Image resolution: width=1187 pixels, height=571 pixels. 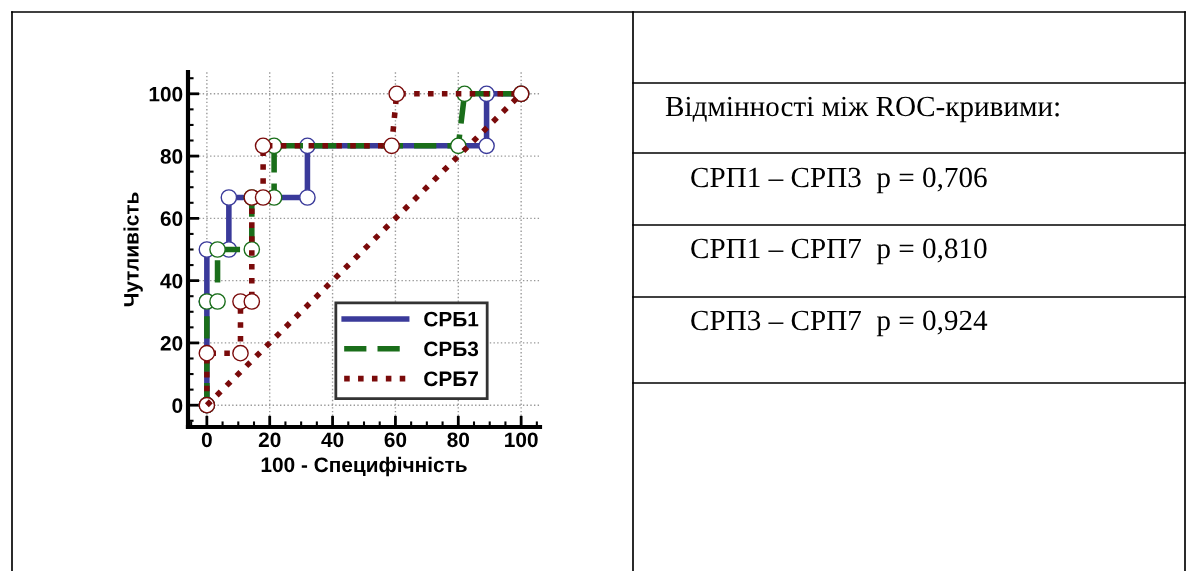 I want to click on legend-label: СРБ3, so click(x=451, y=349).